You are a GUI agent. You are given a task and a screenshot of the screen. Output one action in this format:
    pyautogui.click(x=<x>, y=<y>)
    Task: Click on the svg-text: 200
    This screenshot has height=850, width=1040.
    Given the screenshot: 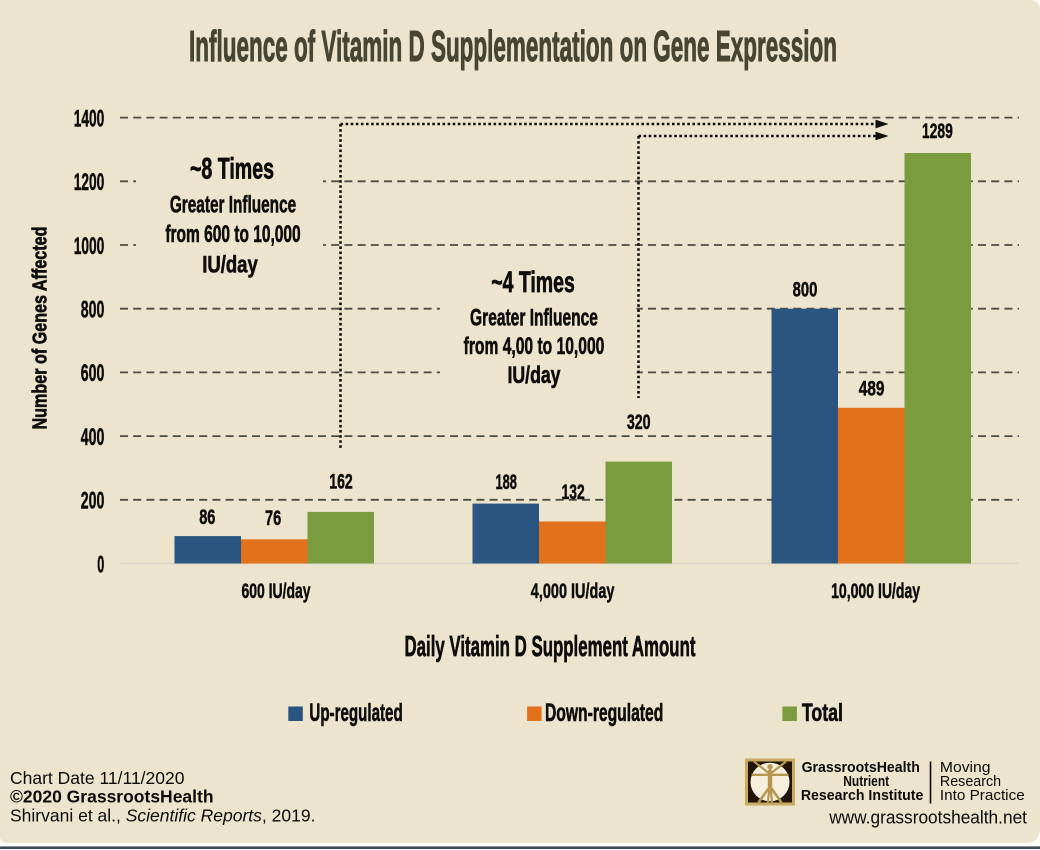 What is the action you would take?
    pyautogui.click(x=93, y=501)
    